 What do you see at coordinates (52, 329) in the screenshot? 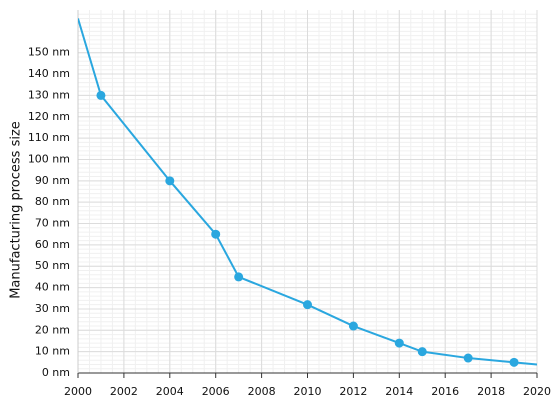
I see `y-tick-label: 20 nm` at bounding box center [52, 329].